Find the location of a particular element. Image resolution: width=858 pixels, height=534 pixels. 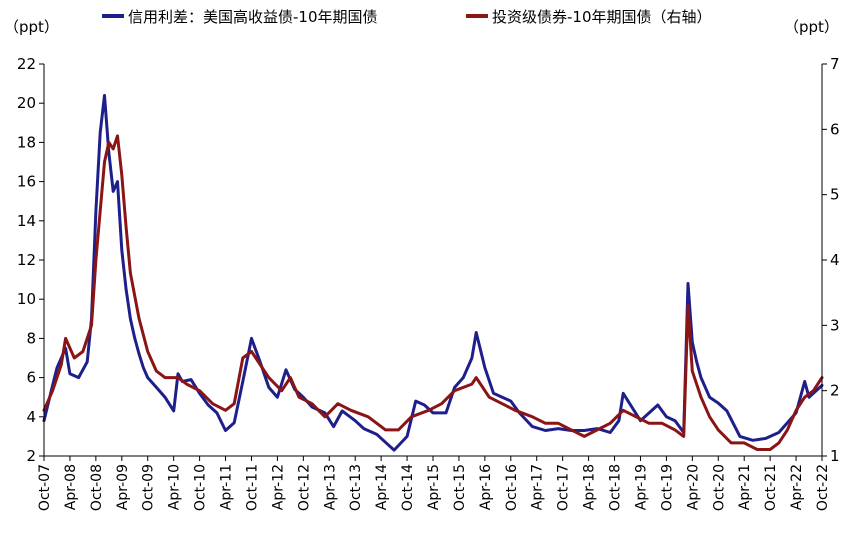

right-tick-label: 5 is located at coordinates (835, 195).